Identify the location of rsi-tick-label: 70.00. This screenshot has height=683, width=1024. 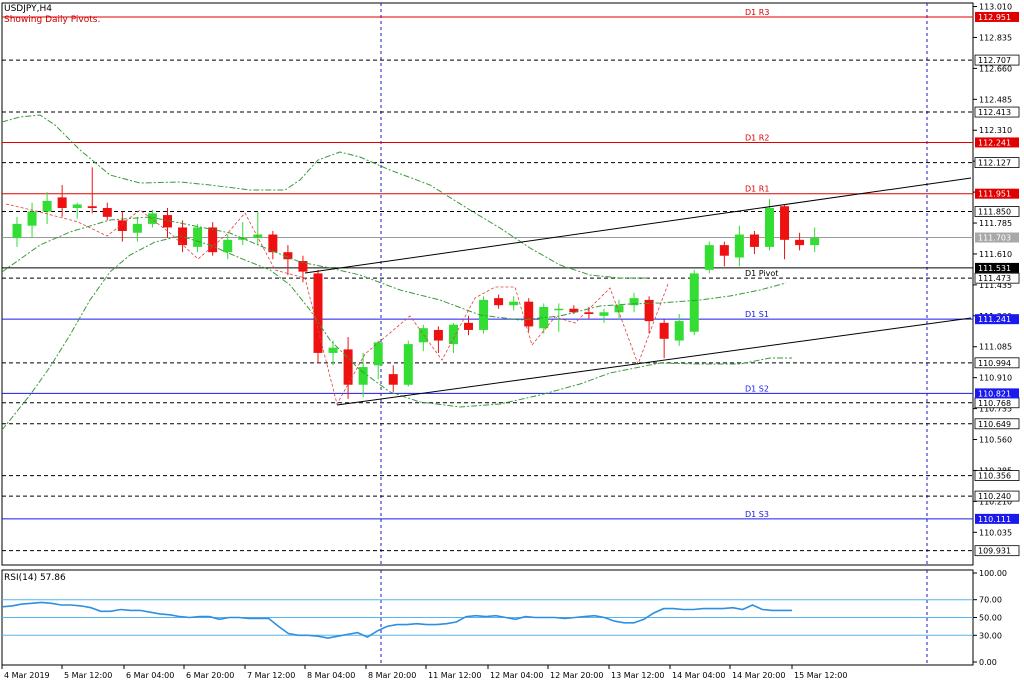
(990, 600).